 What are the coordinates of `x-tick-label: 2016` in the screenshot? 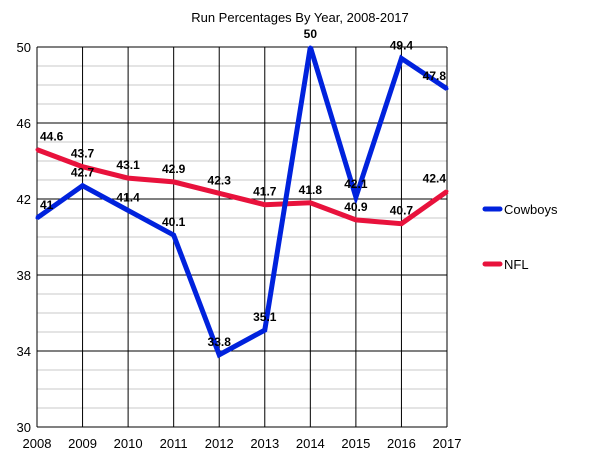 It's located at (401, 443).